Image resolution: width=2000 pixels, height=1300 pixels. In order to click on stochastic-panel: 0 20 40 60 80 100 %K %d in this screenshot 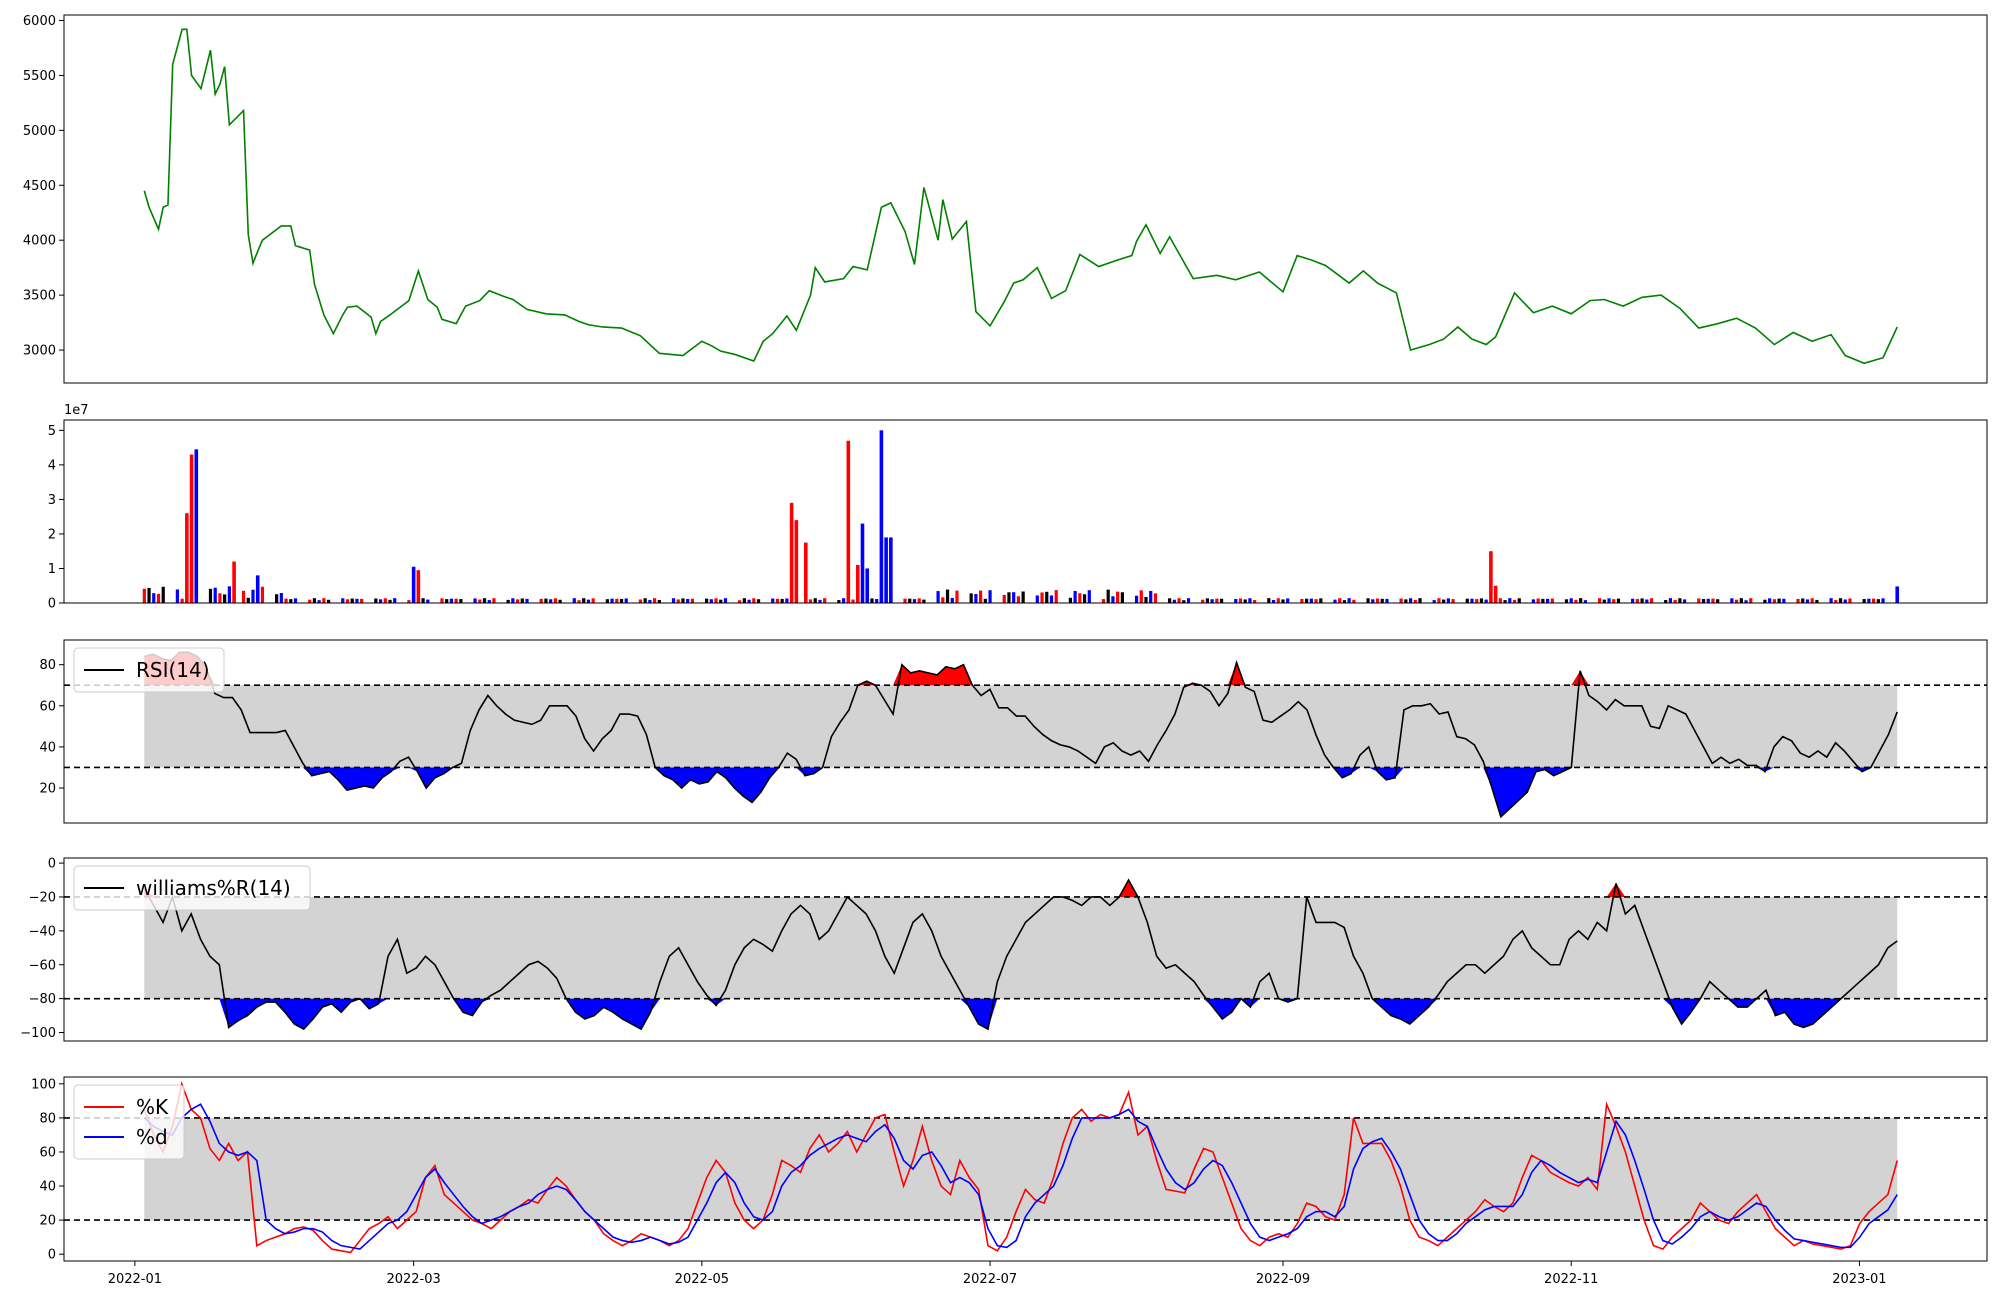, I will do `click(1009, 1169)`.